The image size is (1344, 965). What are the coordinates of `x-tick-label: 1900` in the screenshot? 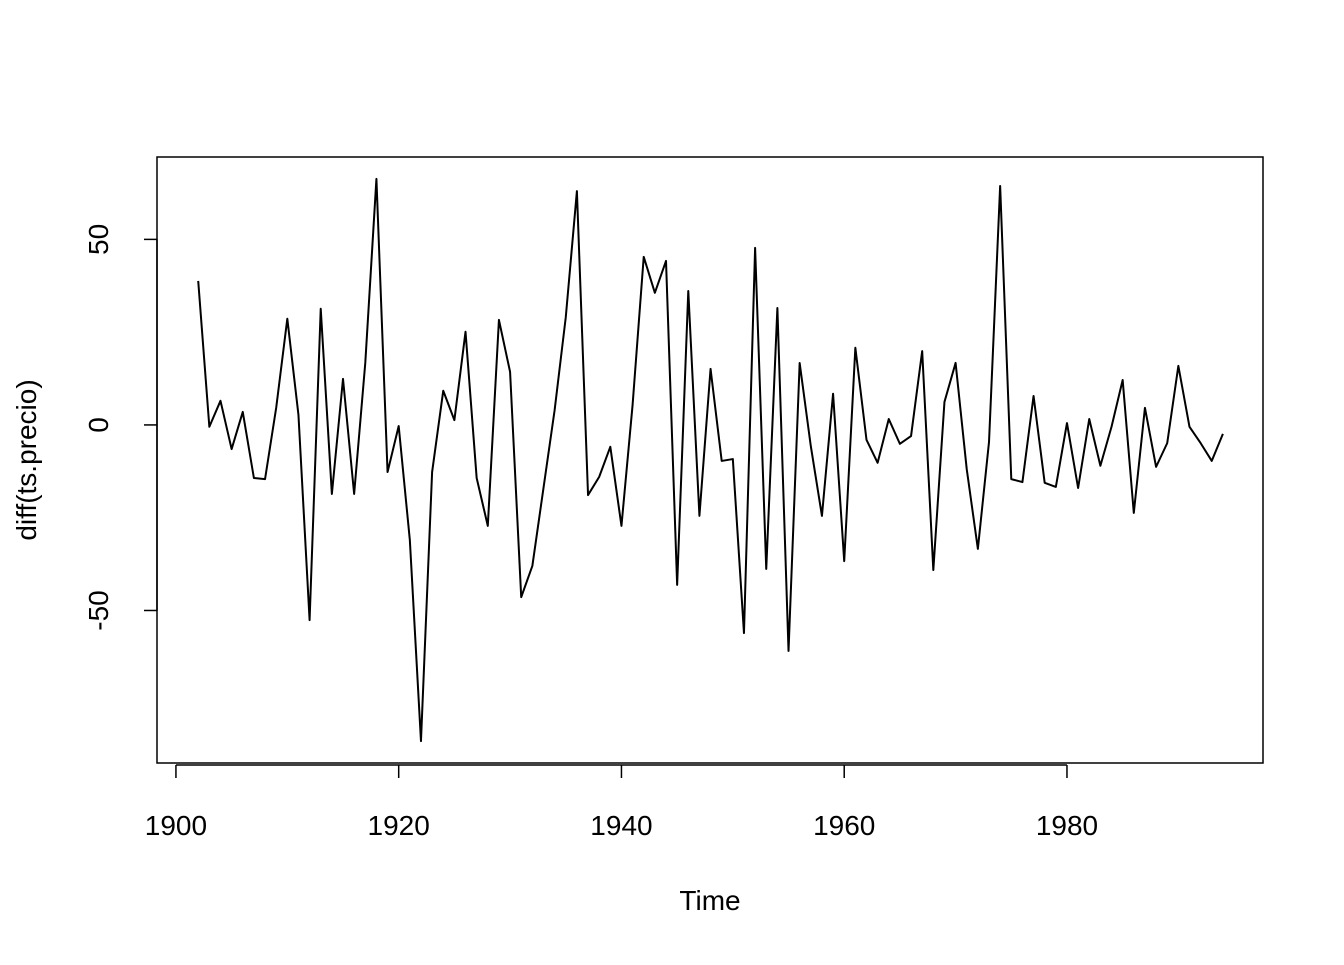 It's located at (176, 825).